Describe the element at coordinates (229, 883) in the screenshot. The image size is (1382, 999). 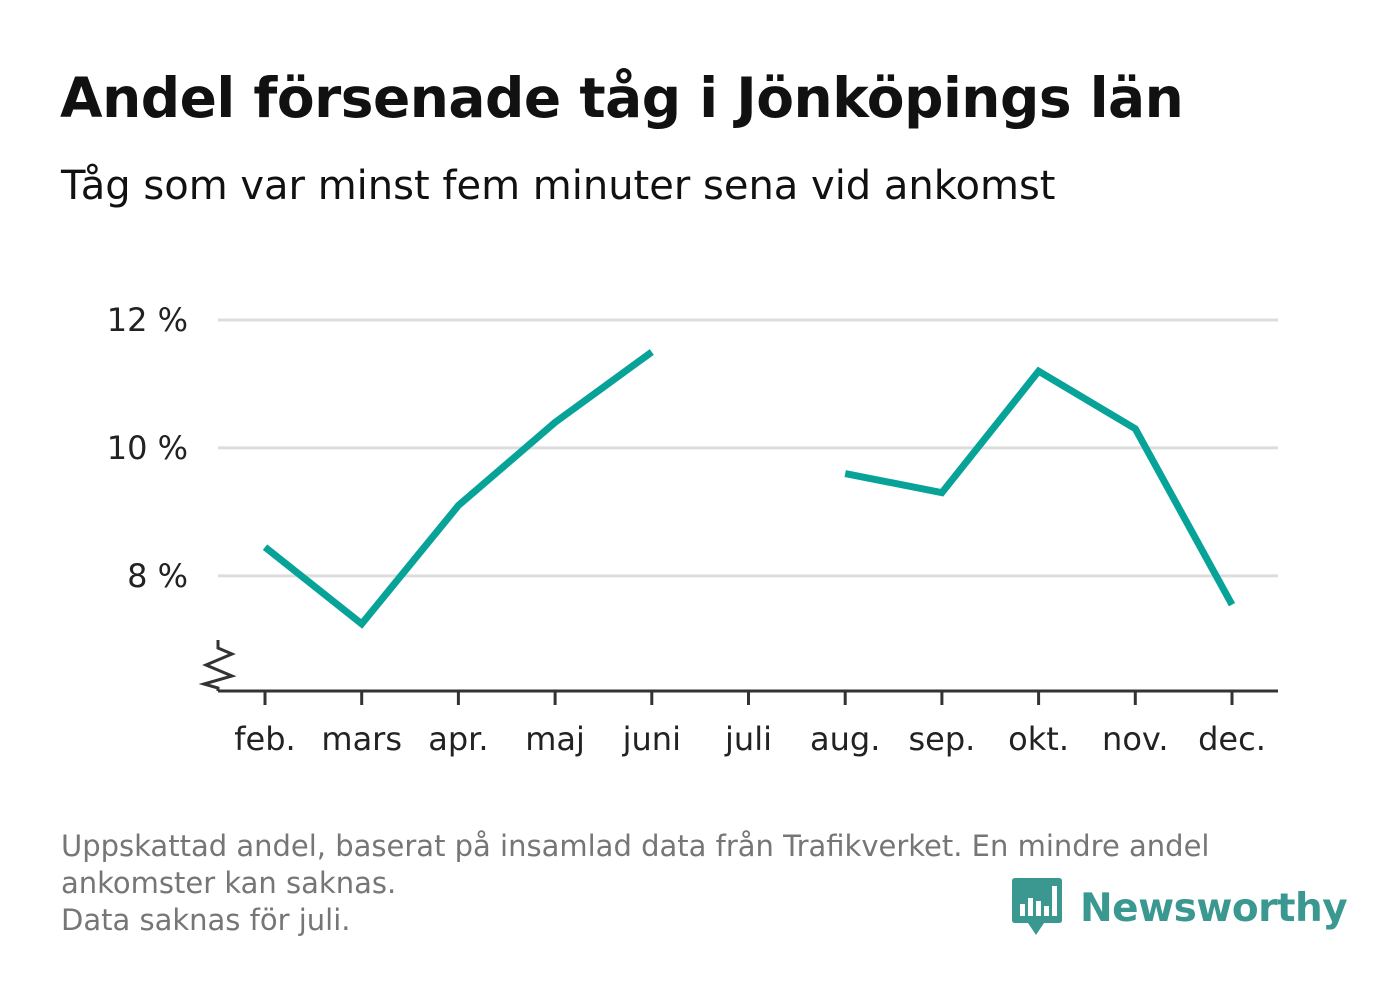
I see `footnote-line-2: ankomster kan saknas.` at that location.